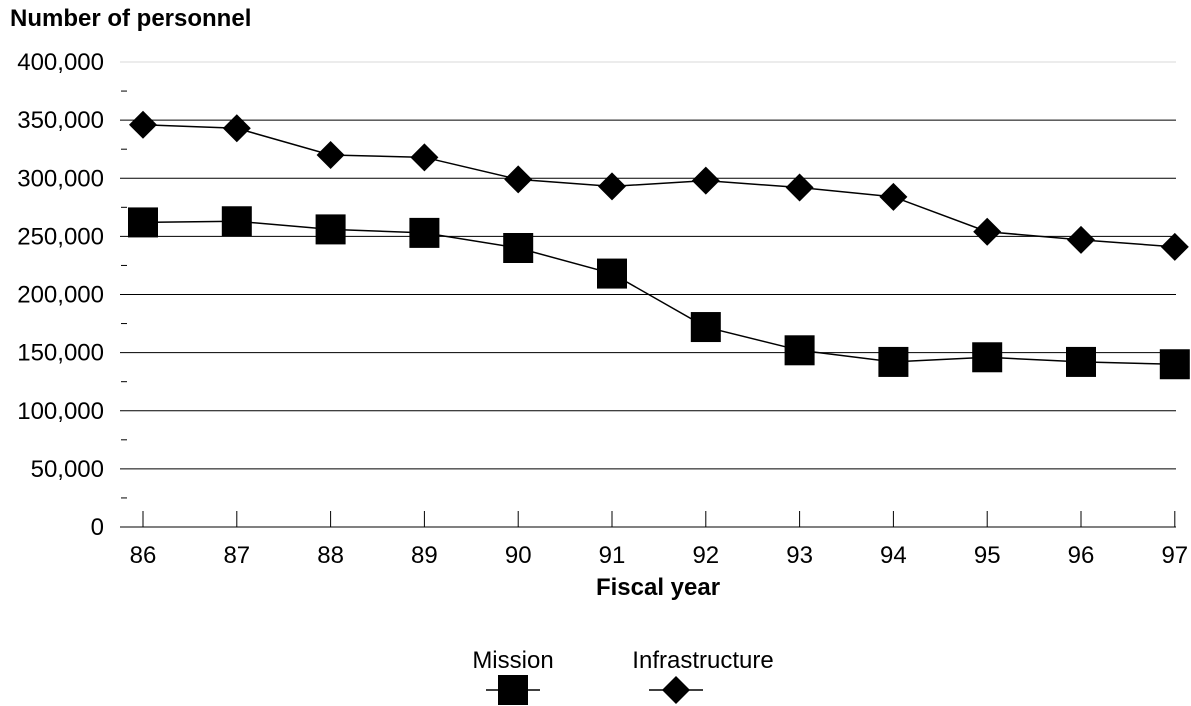  What do you see at coordinates (654, 540) in the screenshot?
I see `x-axis: 86 87 88 89 90 91 92 93 94 95 96 97` at bounding box center [654, 540].